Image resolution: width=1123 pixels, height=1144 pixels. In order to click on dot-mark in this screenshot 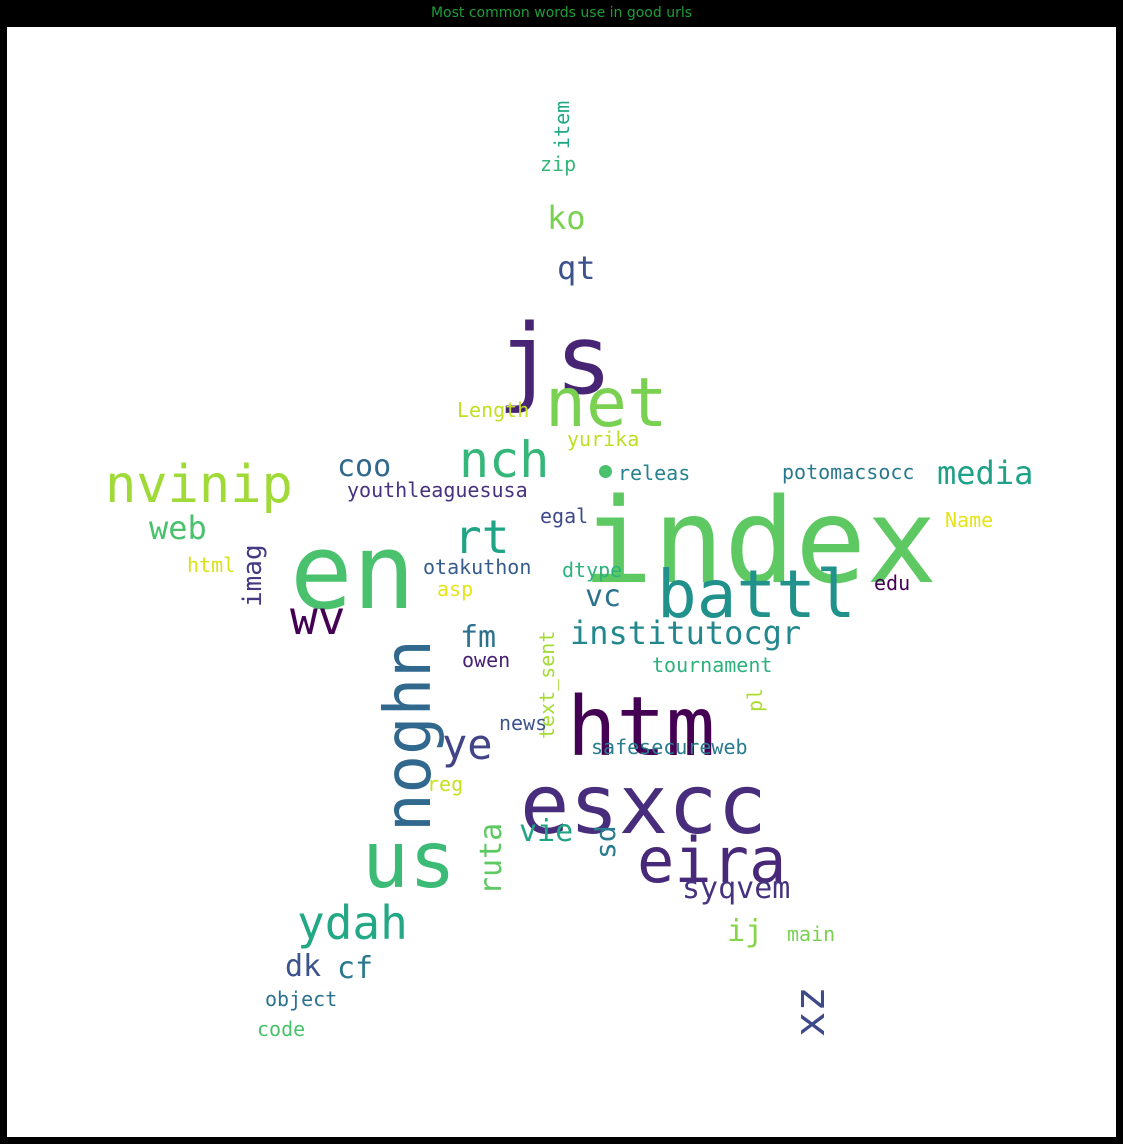, I will do `click(605, 471)`.